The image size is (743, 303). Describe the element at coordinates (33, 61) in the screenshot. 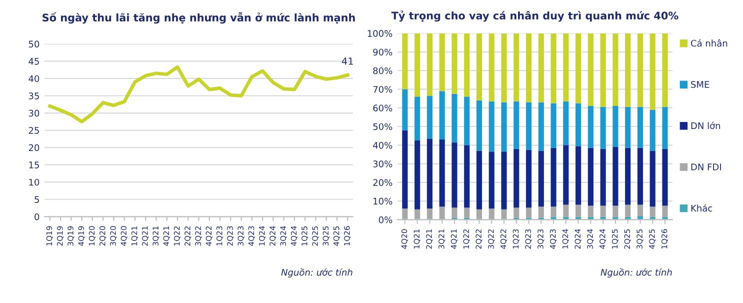

I see `y-tick-label: 45` at that location.